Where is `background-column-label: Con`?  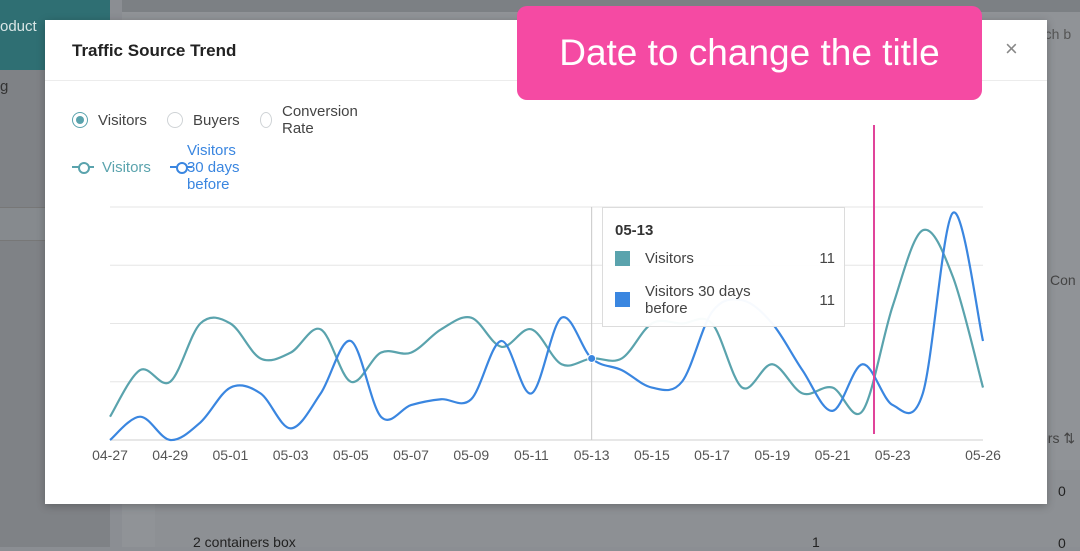
background-column-label: Con is located at coordinates (1063, 280).